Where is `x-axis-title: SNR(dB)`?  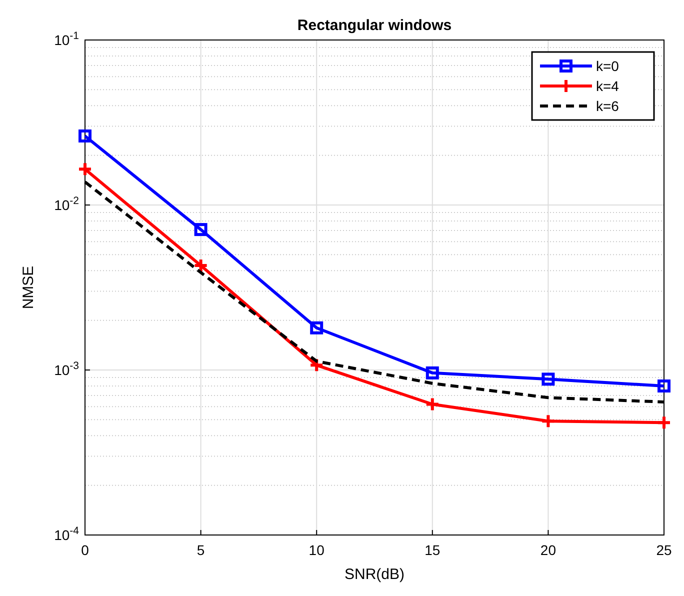 x-axis-title: SNR(dB) is located at coordinates (374, 574).